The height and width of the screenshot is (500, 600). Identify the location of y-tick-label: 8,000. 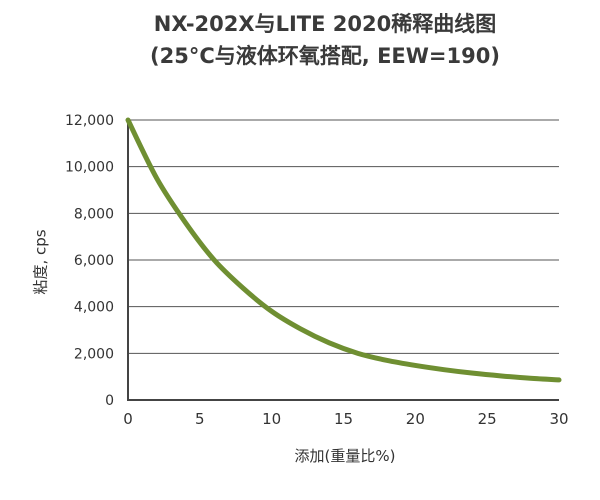
(94, 214).